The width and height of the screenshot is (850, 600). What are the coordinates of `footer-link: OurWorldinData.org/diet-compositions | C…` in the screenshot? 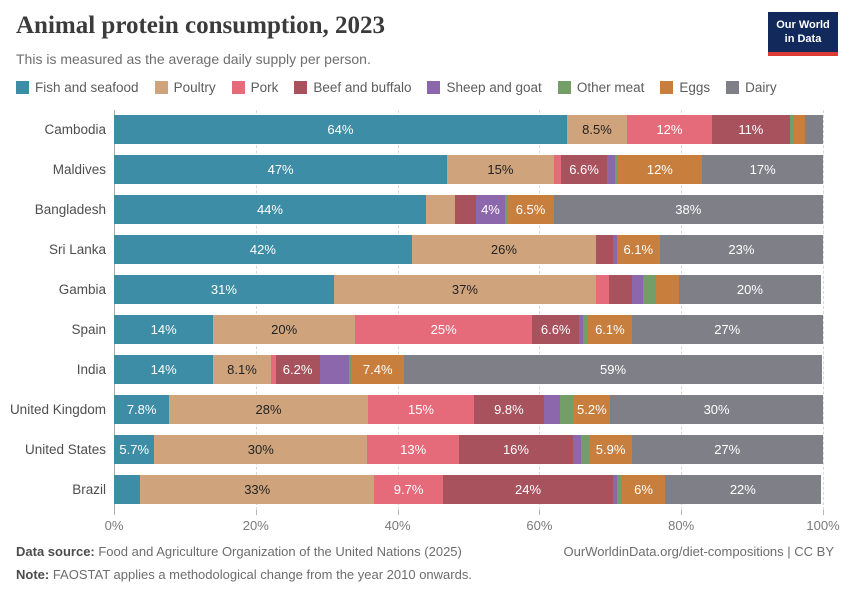 It's located at (698, 551).